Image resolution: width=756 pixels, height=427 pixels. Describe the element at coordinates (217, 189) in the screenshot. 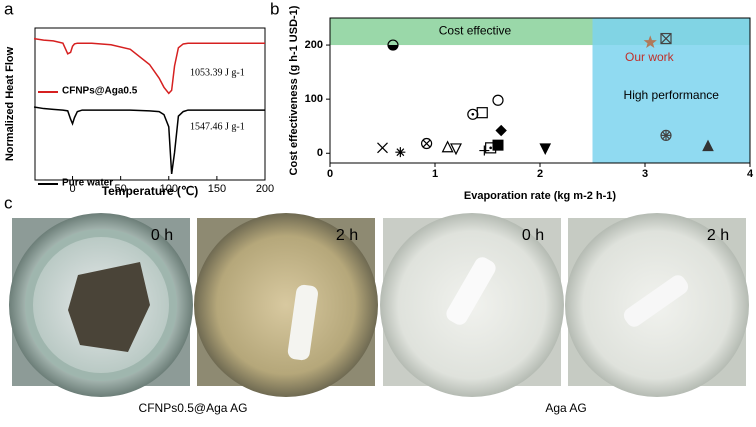

I see `x-tick-label: 150` at that location.